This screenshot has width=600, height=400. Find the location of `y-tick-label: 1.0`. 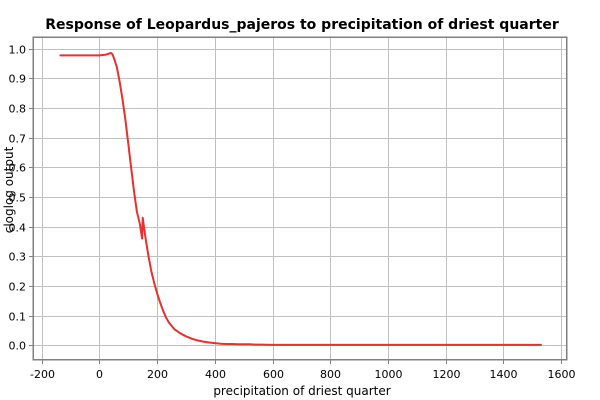

y-tick-label: 1.0 is located at coordinates (18, 50).